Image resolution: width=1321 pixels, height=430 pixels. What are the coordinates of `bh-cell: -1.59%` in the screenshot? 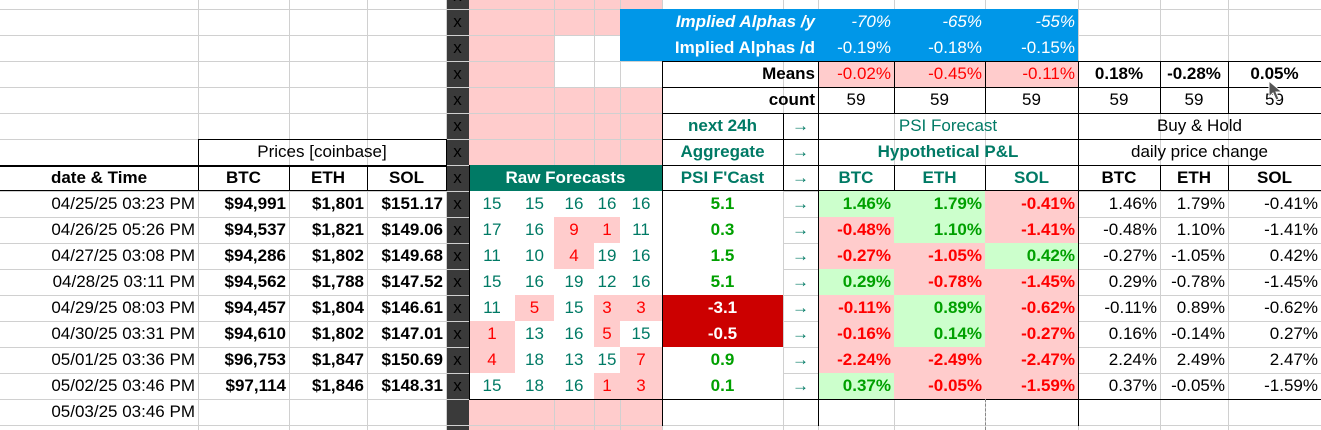 It's located at (1291, 385).